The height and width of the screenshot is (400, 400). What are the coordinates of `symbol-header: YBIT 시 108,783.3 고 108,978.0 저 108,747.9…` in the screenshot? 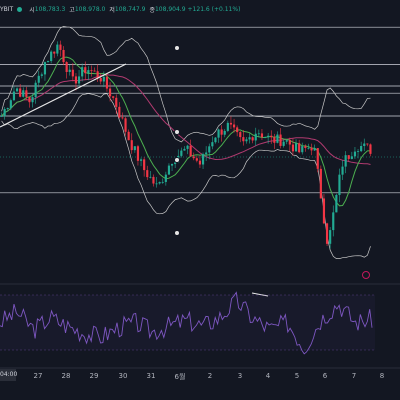 It's located at (121, 9).